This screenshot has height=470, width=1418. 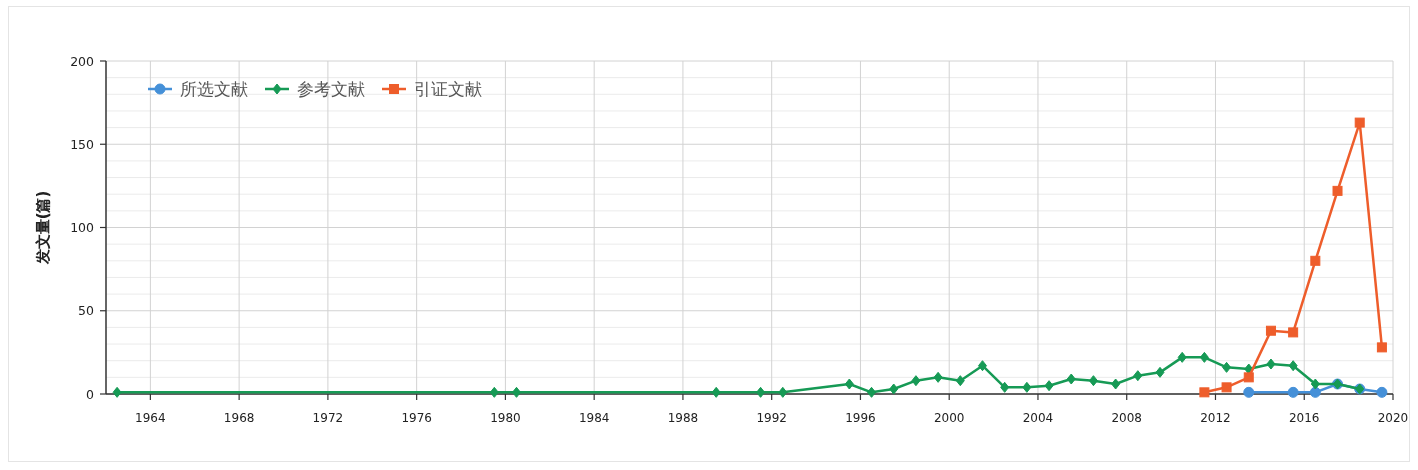 I want to click on x-tick-label: 2004, so click(x=1038, y=418).